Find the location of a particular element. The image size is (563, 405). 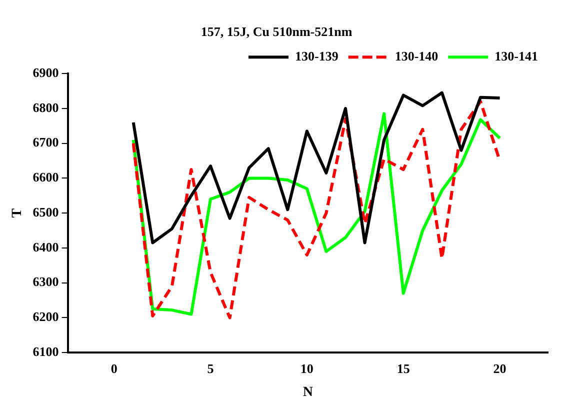

legend-label: 130-140 is located at coordinates (416, 56).